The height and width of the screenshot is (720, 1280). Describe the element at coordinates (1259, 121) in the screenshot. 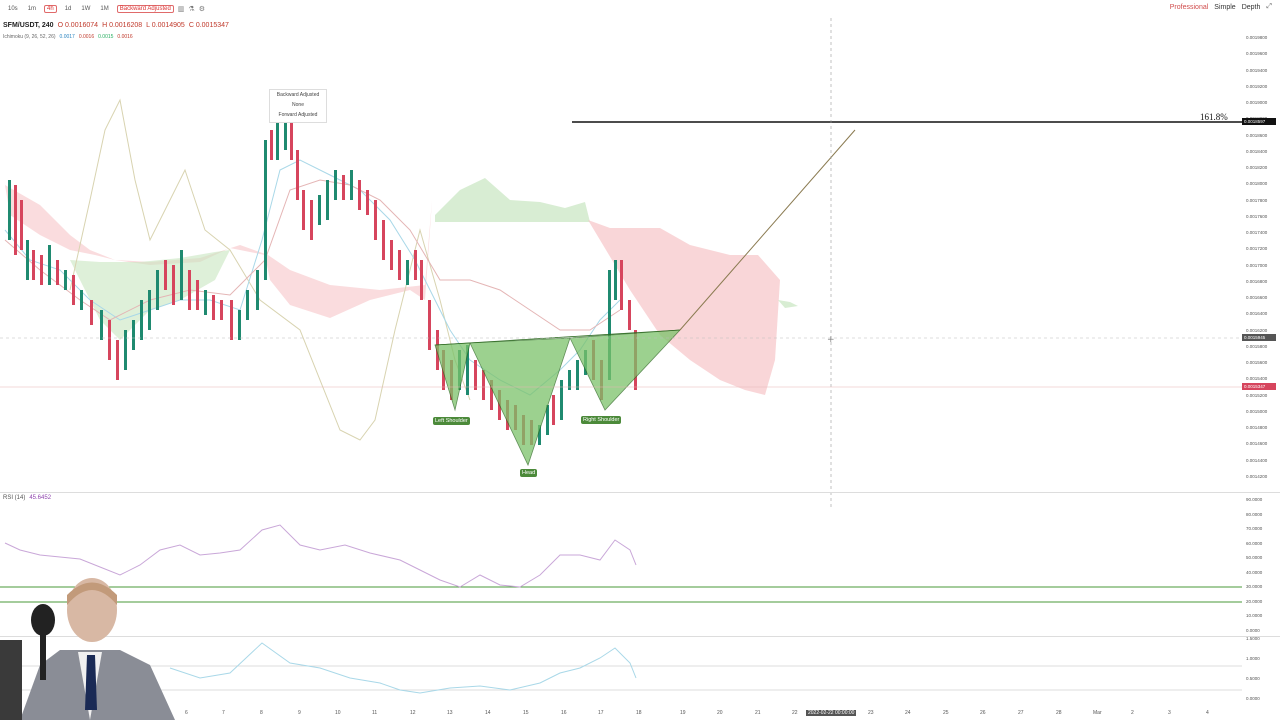

I see `fib-price-tag: 0.0018597` at that location.